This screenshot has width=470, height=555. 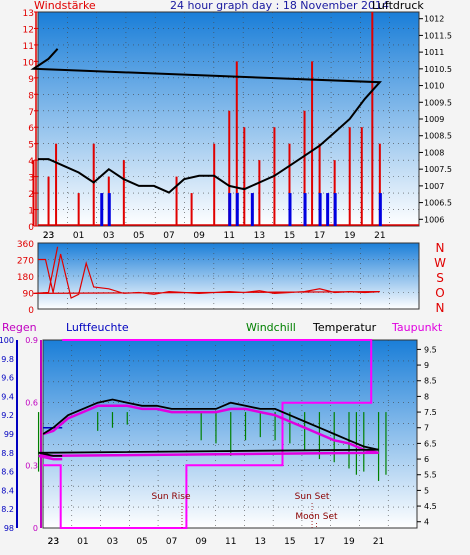 I want to click on p3-x-tick-label: 23, so click(x=53, y=542).